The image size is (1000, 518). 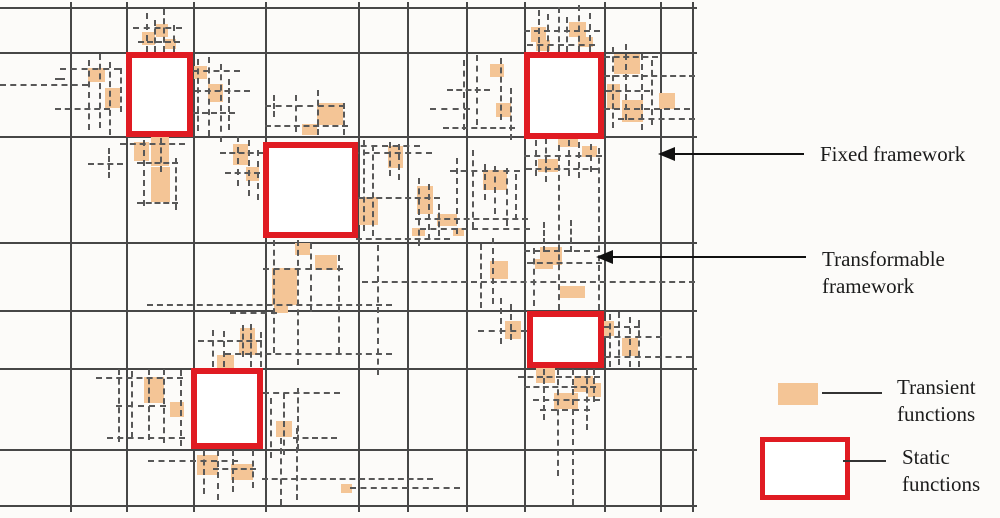 I want to click on static-functions-swatch, so click(x=805, y=468).